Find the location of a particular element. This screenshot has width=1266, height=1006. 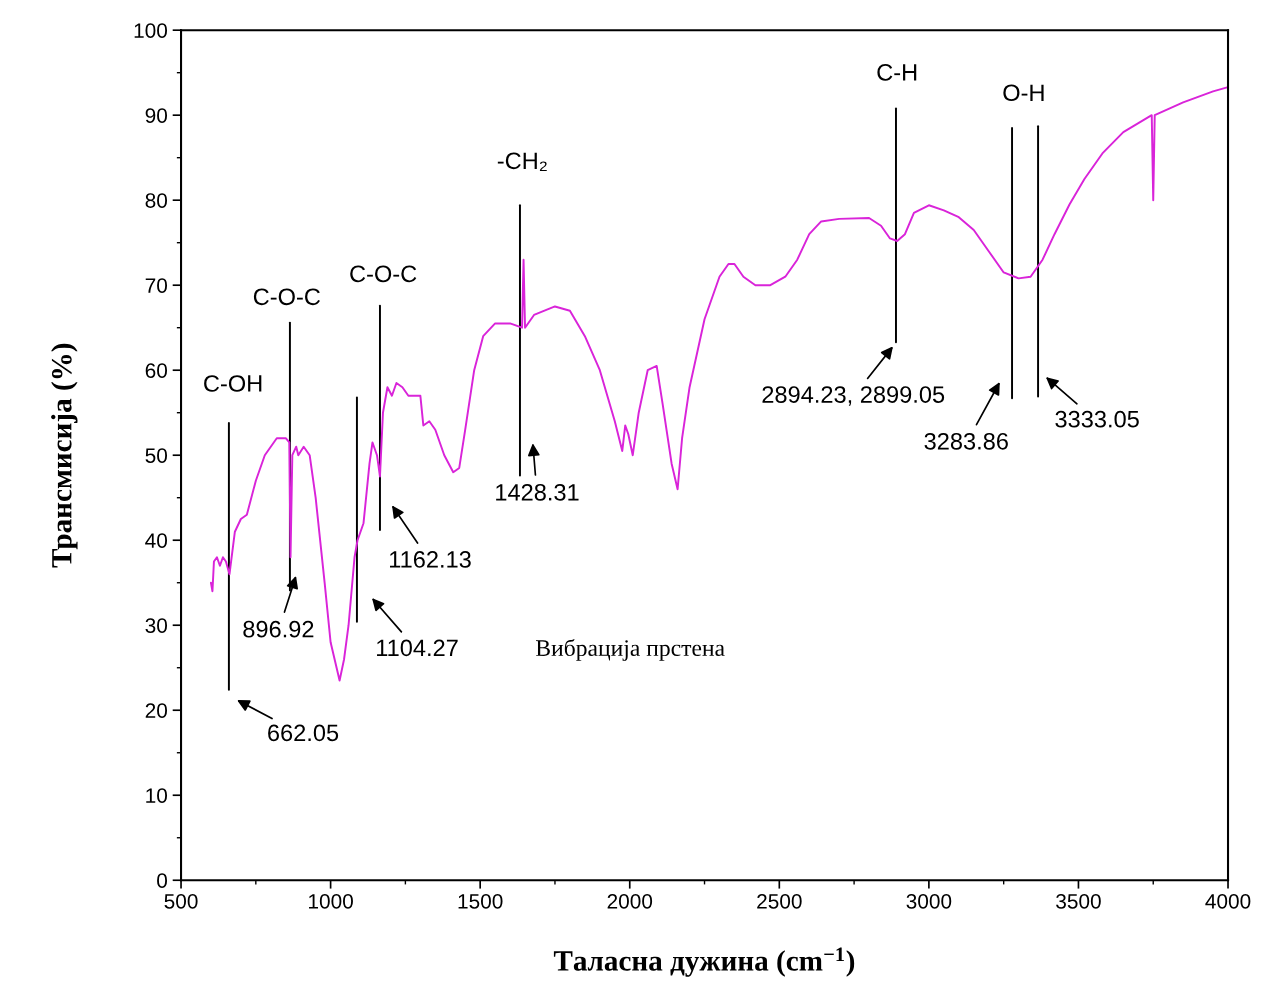

x-tick-label: 4000 is located at coordinates (1228, 901).